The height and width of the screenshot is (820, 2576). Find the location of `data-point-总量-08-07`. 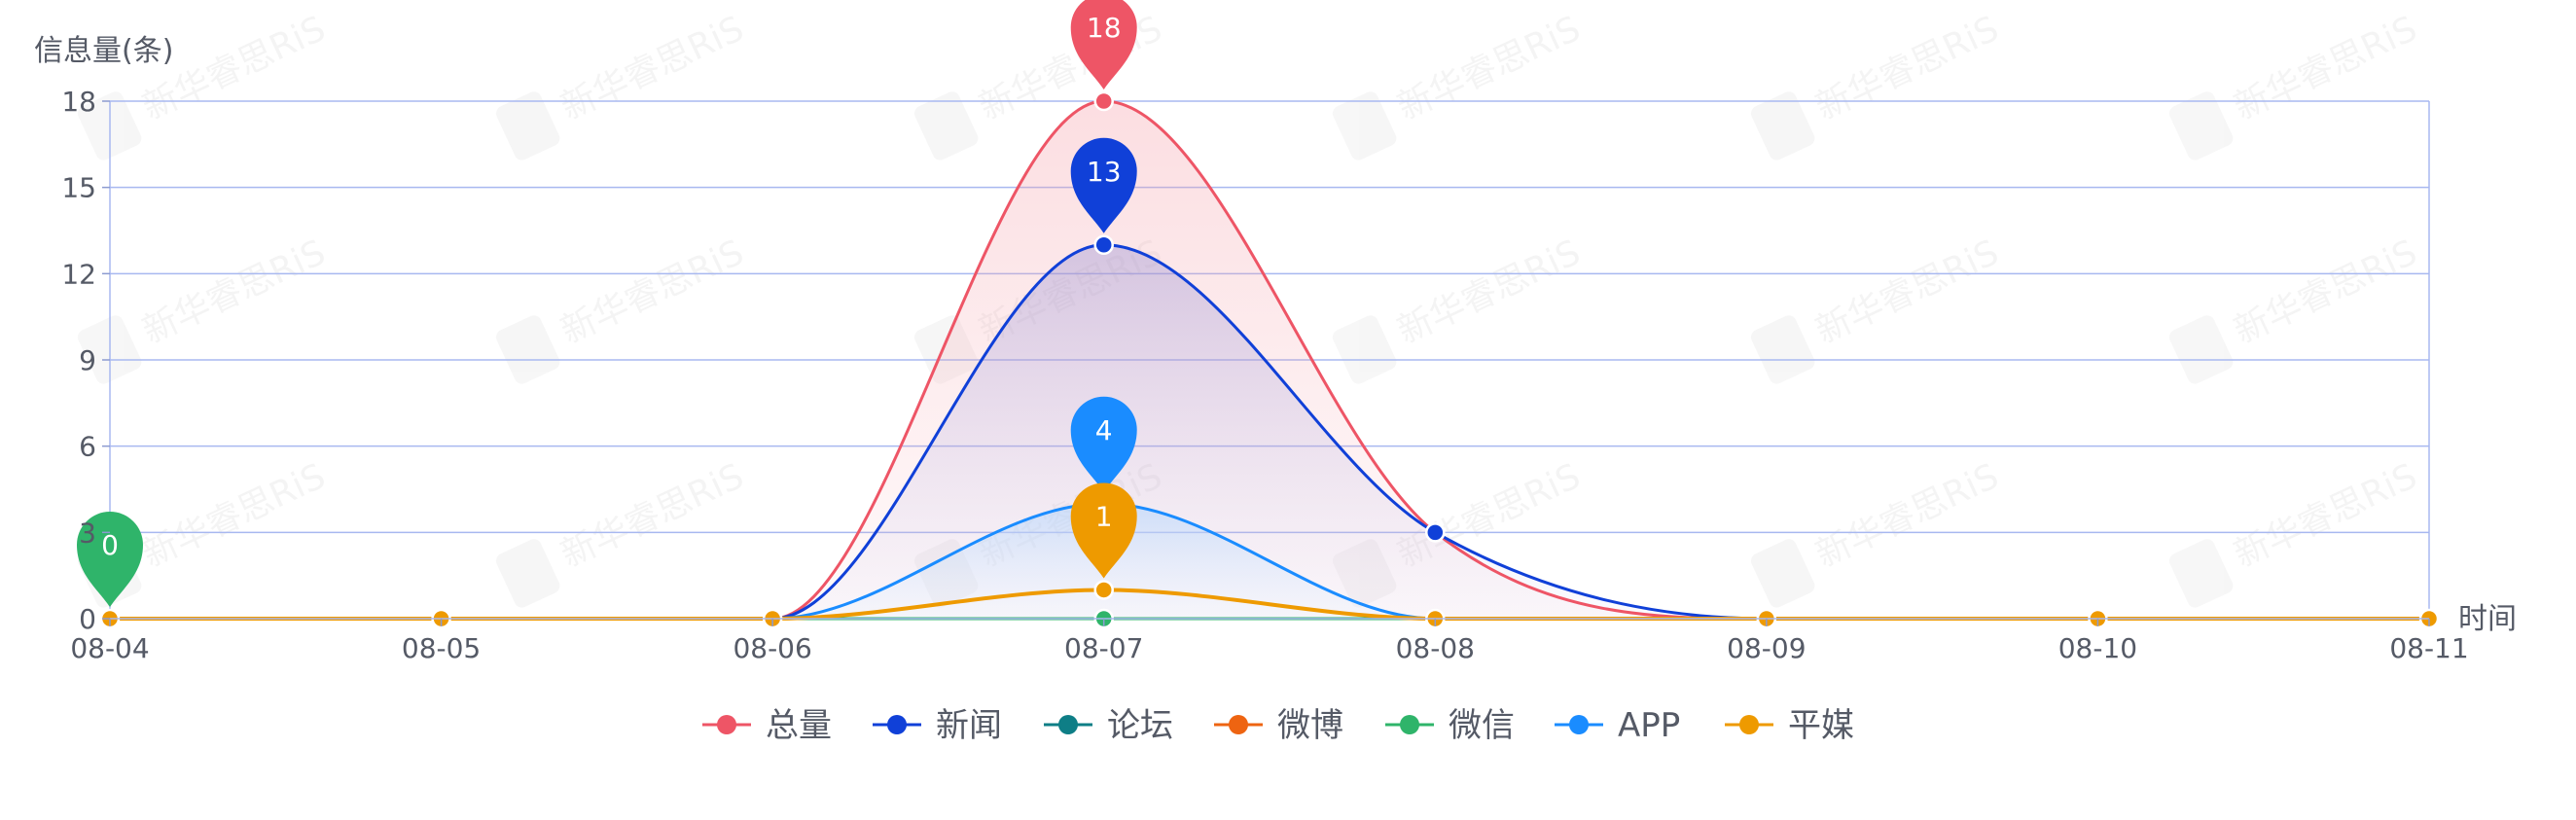

data-point-总量-08-07 is located at coordinates (1103, 101).